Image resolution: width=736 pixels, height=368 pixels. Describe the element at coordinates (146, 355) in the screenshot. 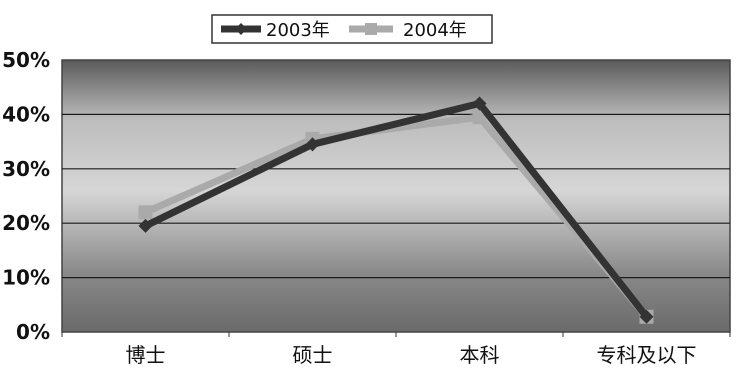

I see `x-category-label: 博士` at that location.